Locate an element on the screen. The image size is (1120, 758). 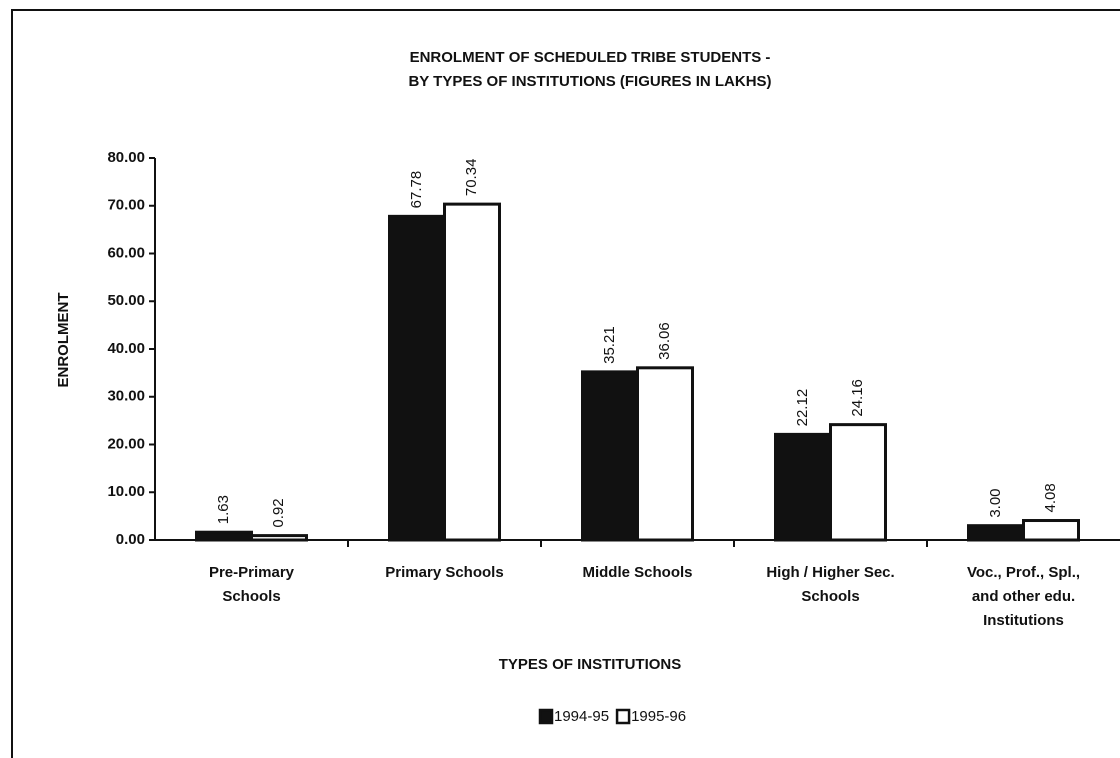
value-label: 3.00 is located at coordinates (995, 502).